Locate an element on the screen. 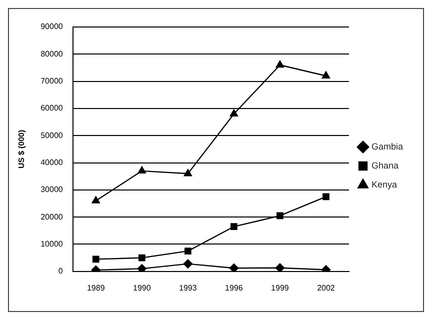  x-tick-label: 2002 is located at coordinates (326, 287).